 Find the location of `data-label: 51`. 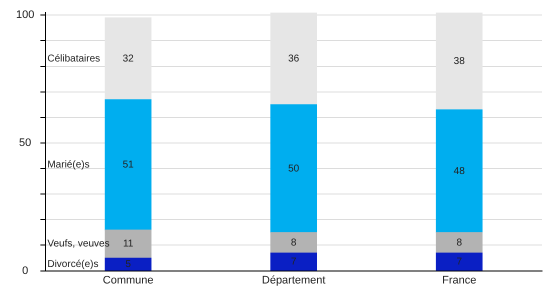

data-label: 51 is located at coordinates (128, 164).